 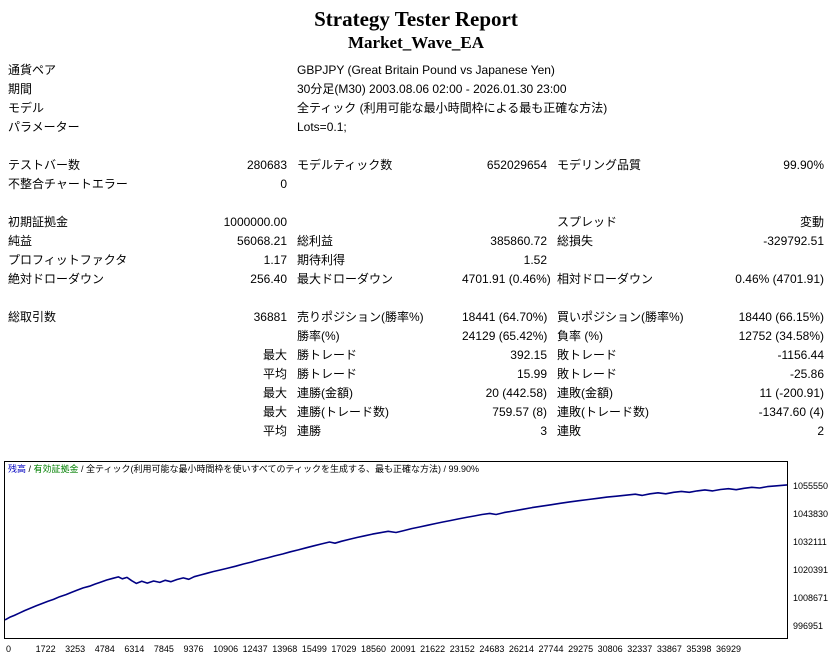 What do you see at coordinates (68, 260) in the screenshot?
I see `stat-label: プロフィットファクタ` at bounding box center [68, 260].